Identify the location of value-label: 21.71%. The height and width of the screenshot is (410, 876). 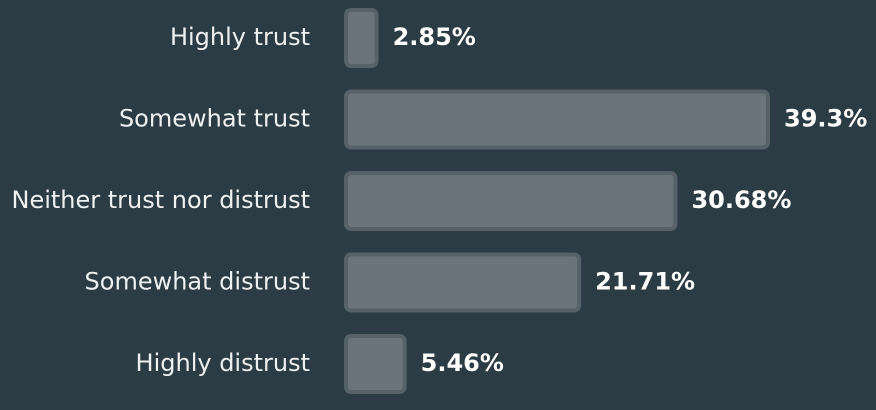
(645, 282).